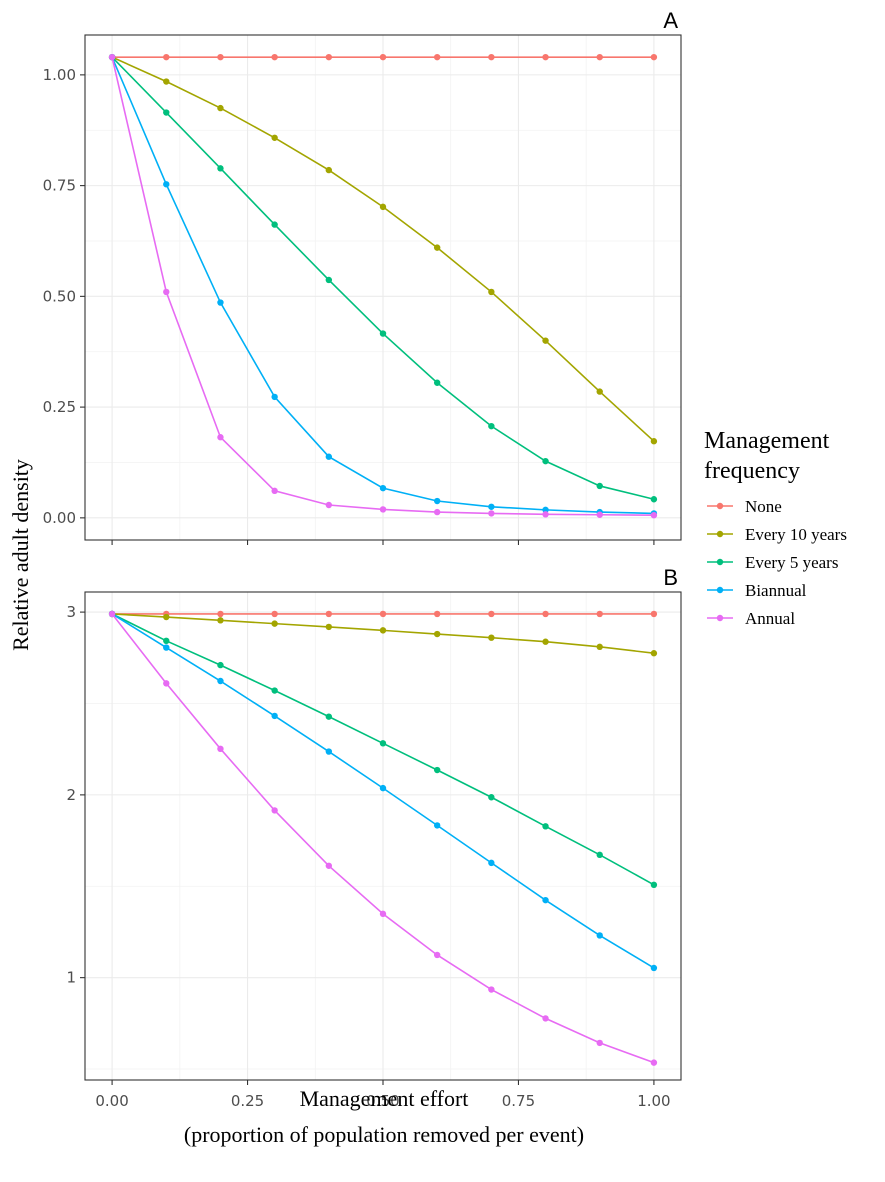 The width and height of the screenshot is (885, 1182). I want to click on legend-entry: Every 10 years, so click(777, 534).